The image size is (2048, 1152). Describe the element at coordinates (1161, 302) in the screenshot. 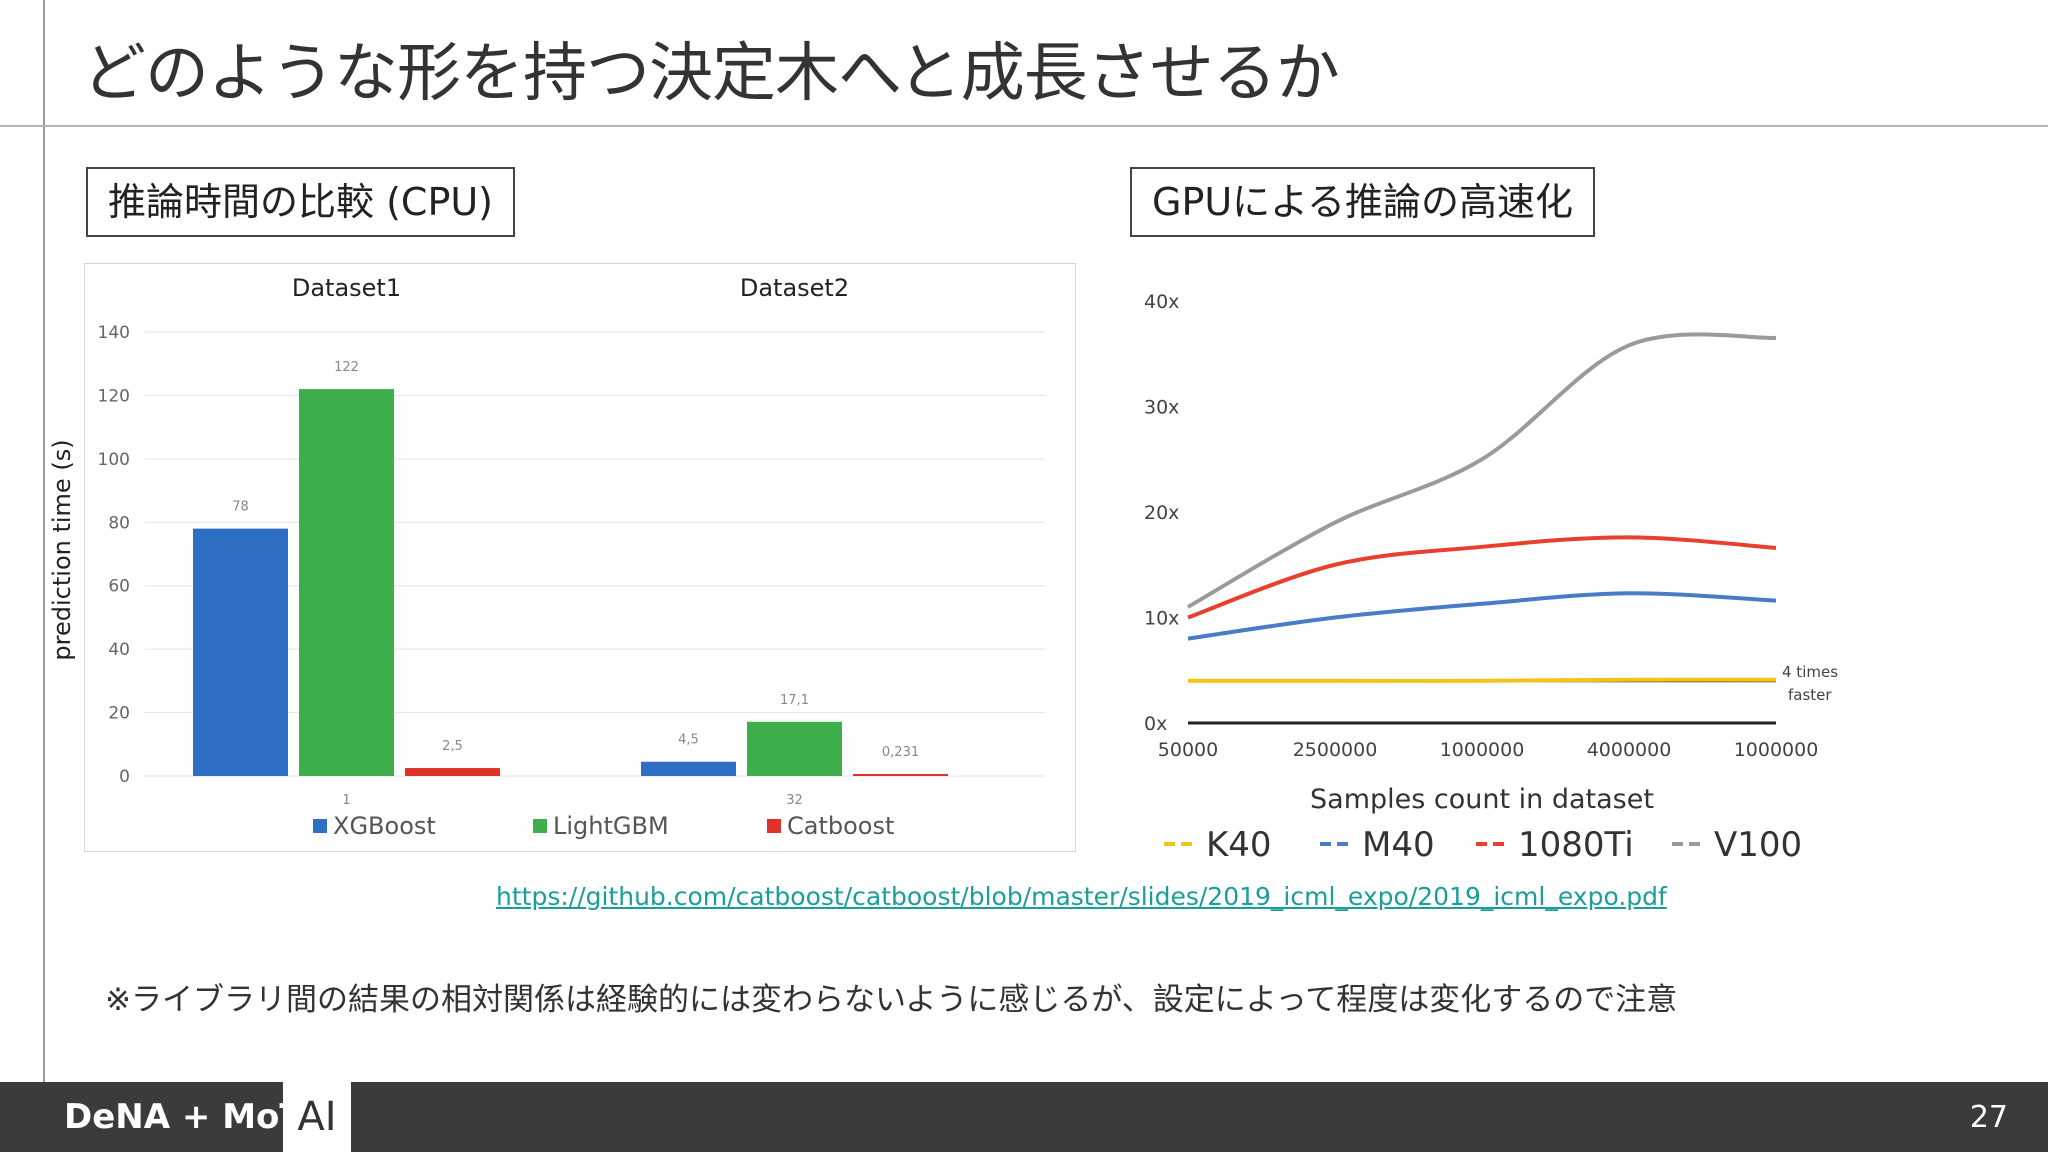

I see `y-tick-label: 40x` at that location.